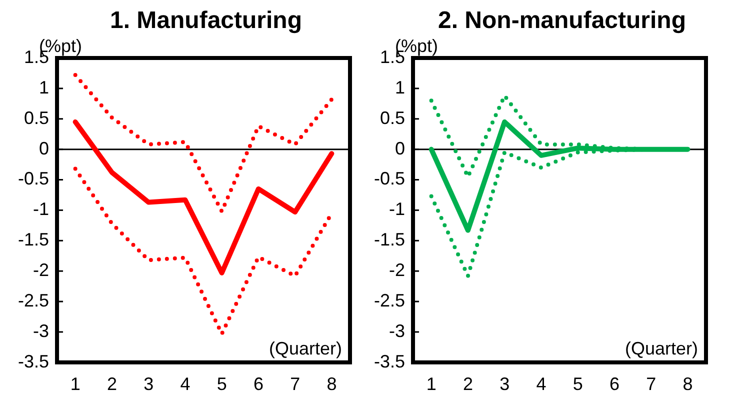 The image size is (729, 416). I want to click on chart-title: 1. Manufacturing, so click(205, 20).